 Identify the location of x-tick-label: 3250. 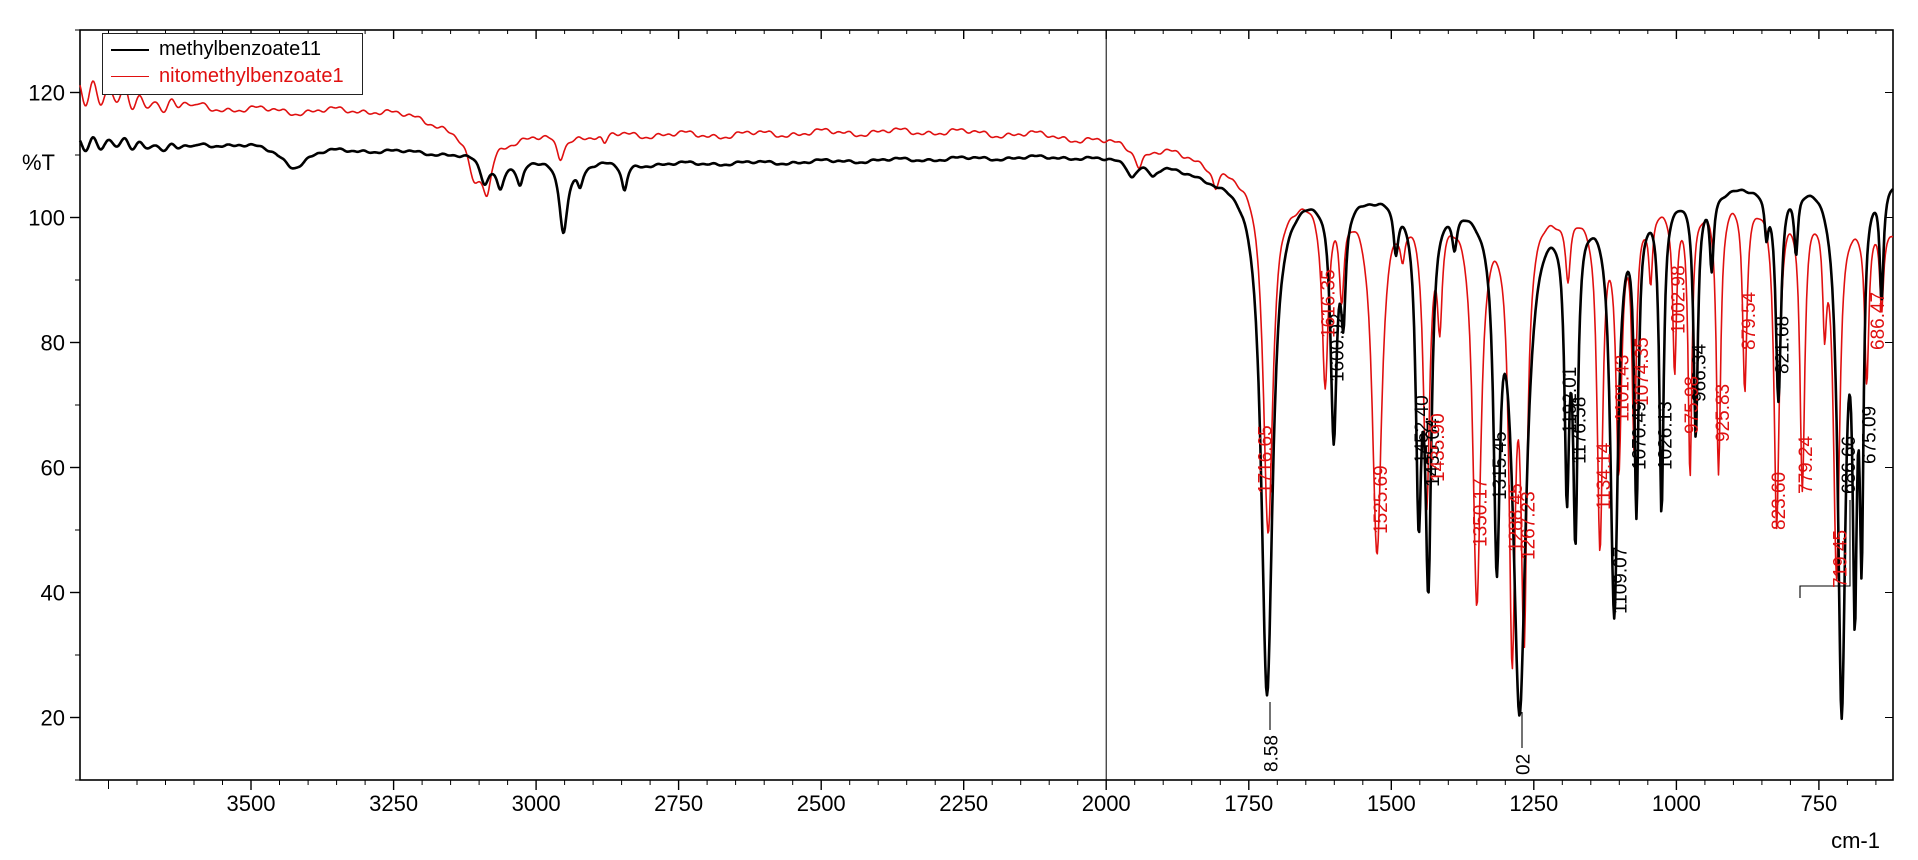
(393, 803).